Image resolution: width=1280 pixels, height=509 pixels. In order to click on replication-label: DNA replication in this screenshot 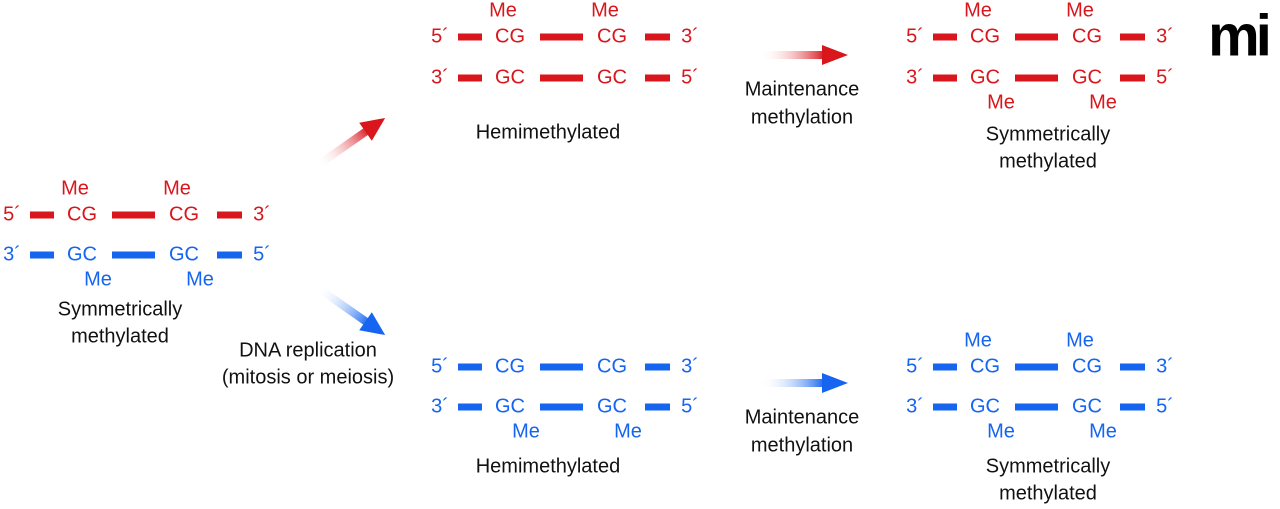, I will do `click(308, 350)`.